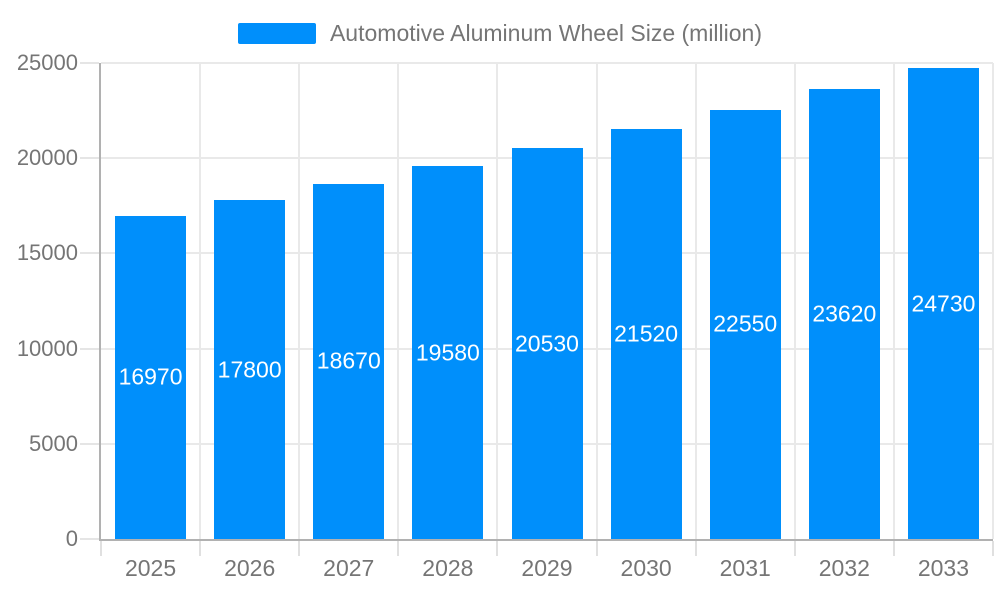  I want to click on x-axis-tick-label: 2025, so click(150, 568).